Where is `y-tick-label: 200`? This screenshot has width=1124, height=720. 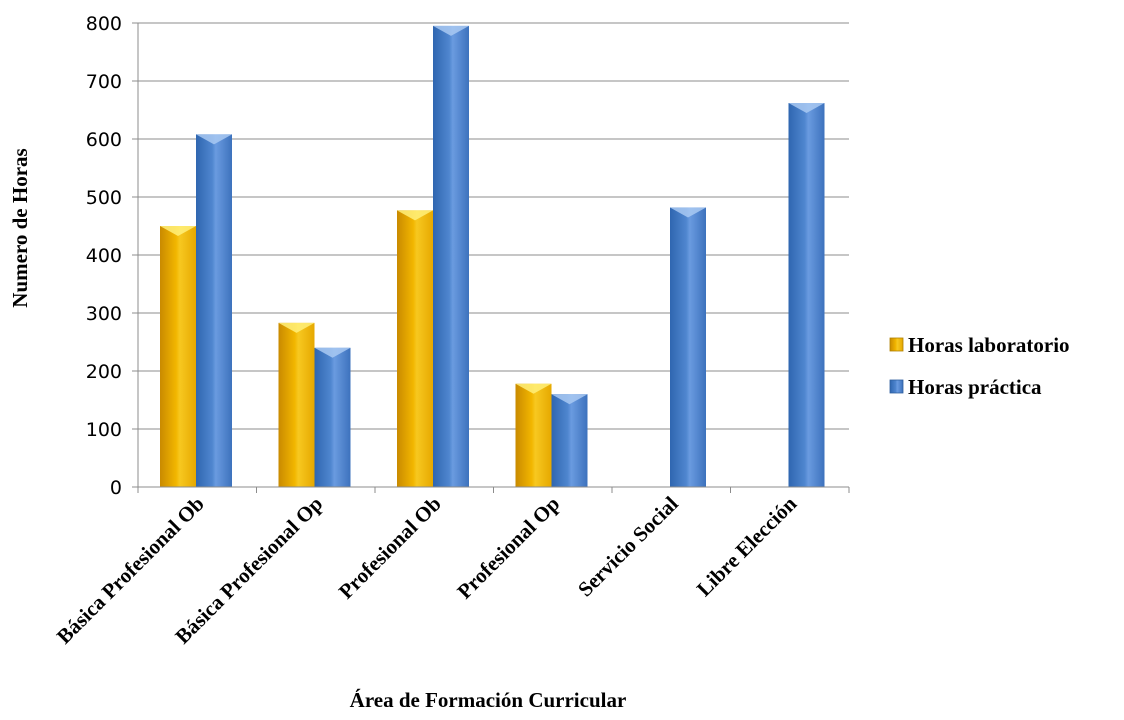
y-tick-label: 200 is located at coordinates (104, 372).